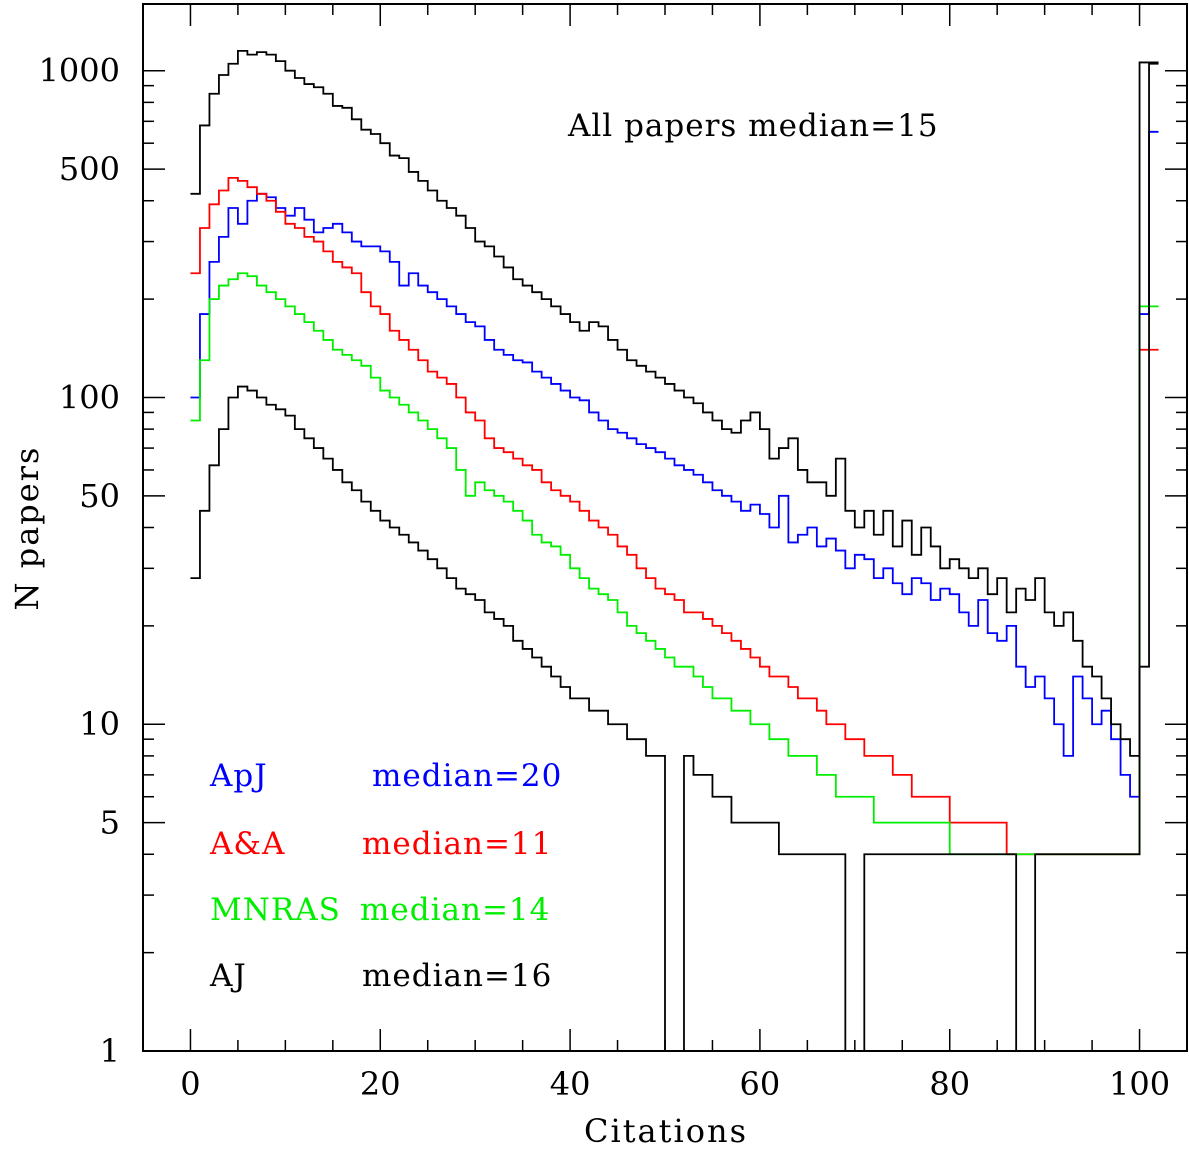 The image size is (1189, 1153). I want to click on y-tick-label: 5, so click(110, 823).